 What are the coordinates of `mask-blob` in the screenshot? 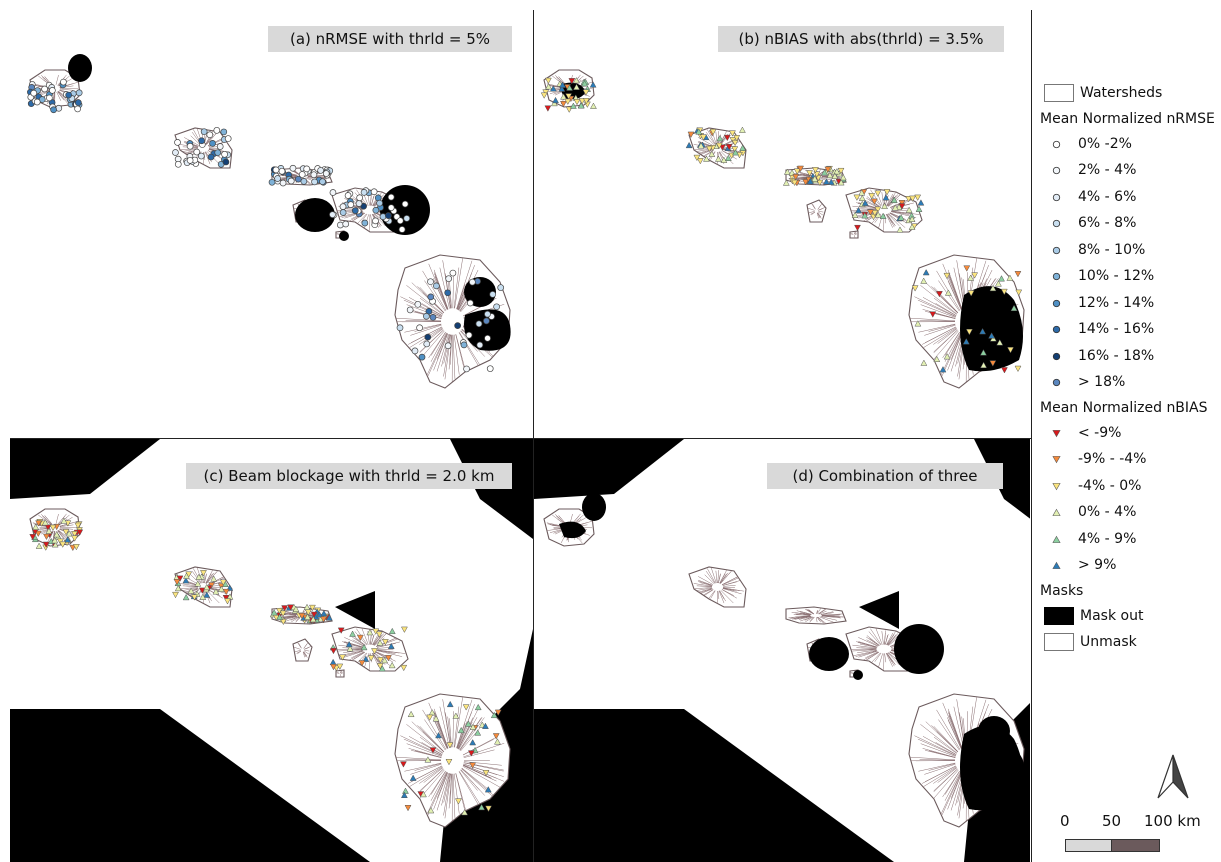 It's located at (991, 329).